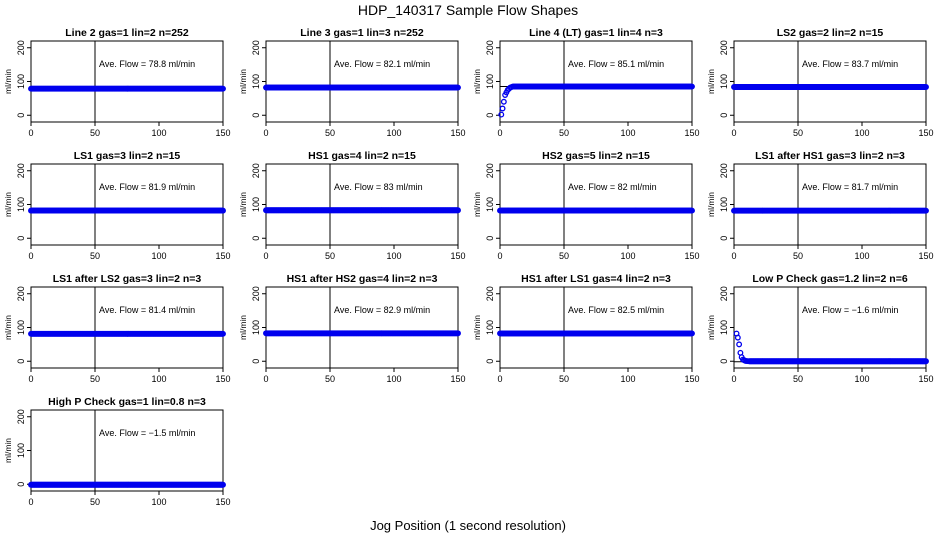  Describe the element at coordinates (596, 33) in the screenshot. I see `panel-title: Line 4 (LT) gas=1 lin=4 n=3` at that location.